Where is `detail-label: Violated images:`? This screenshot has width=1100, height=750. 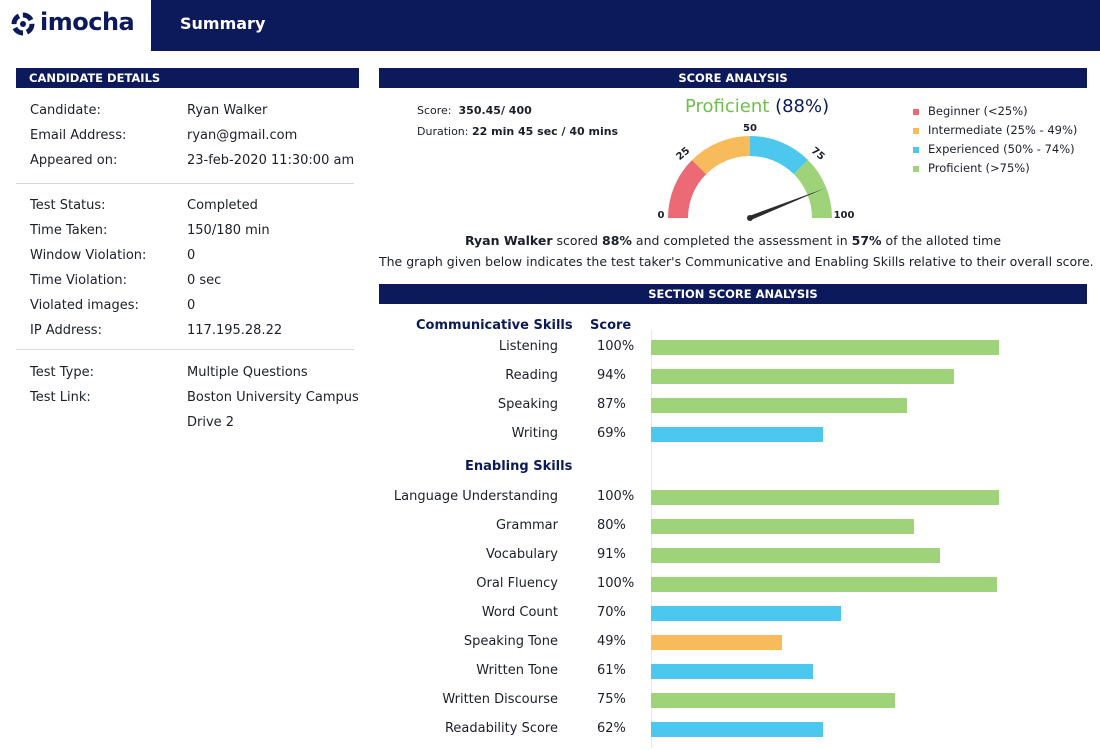 detail-label: Violated images: is located at coordinates (84, 305).